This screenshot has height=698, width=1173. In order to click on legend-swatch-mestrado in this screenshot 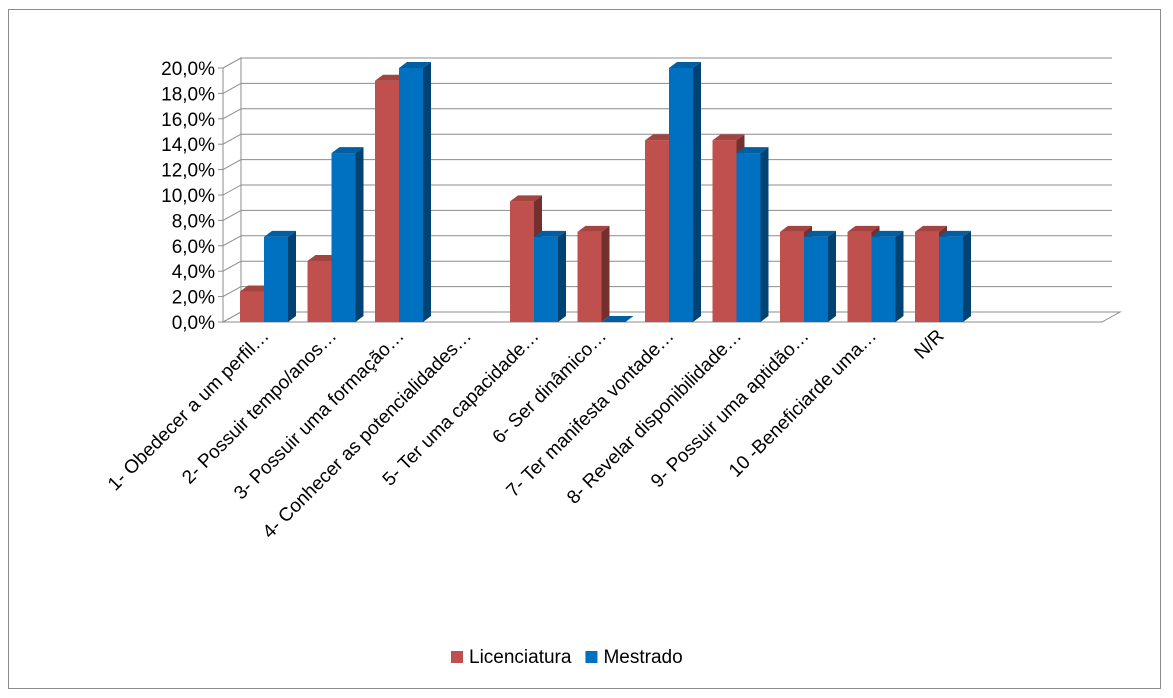, I will do `click(591, 657)`.